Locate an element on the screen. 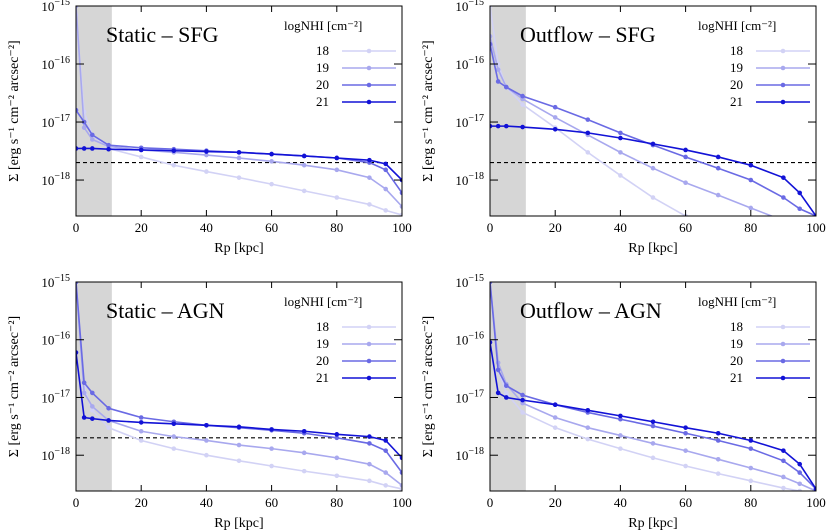  x-tick-label: 80 is located at coordinates (750, 502).